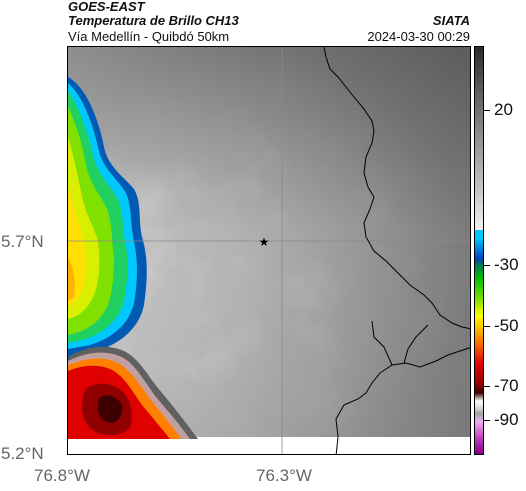  Describe the element at coordinates (479, 250) in the screenshot. I see `colorbar` at that location.